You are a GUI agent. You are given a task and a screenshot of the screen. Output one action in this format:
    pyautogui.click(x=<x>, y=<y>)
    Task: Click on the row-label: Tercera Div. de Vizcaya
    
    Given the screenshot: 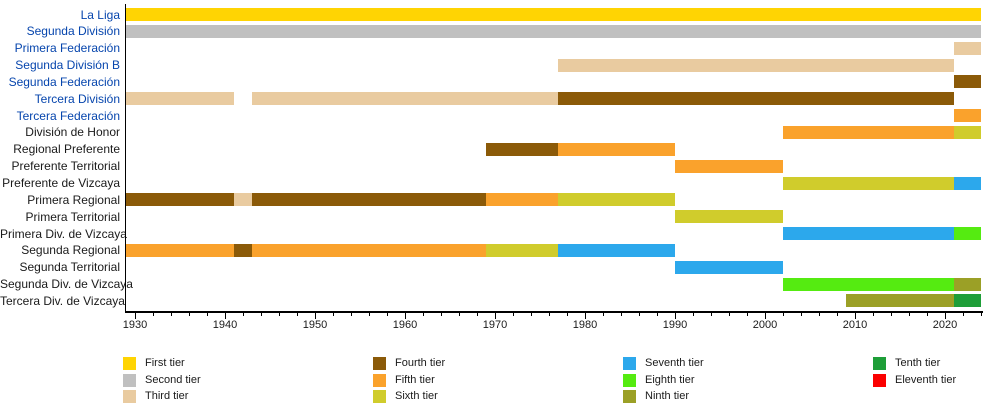 What is the action you would take?
    pyautogui.click(x=62, y=300)
    